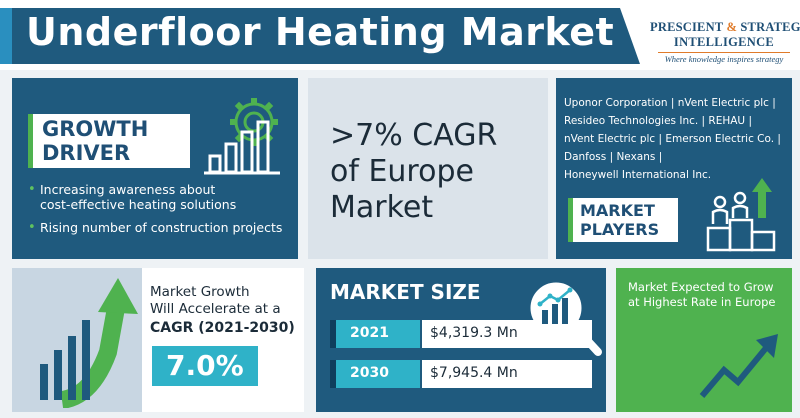 The width and height of the screenshot is (800, 418). What do you see at coordinates (402, 171) in the screenshot?
I see `cagr-europe-line-2: of Europe` at bounding box center [402, 171].